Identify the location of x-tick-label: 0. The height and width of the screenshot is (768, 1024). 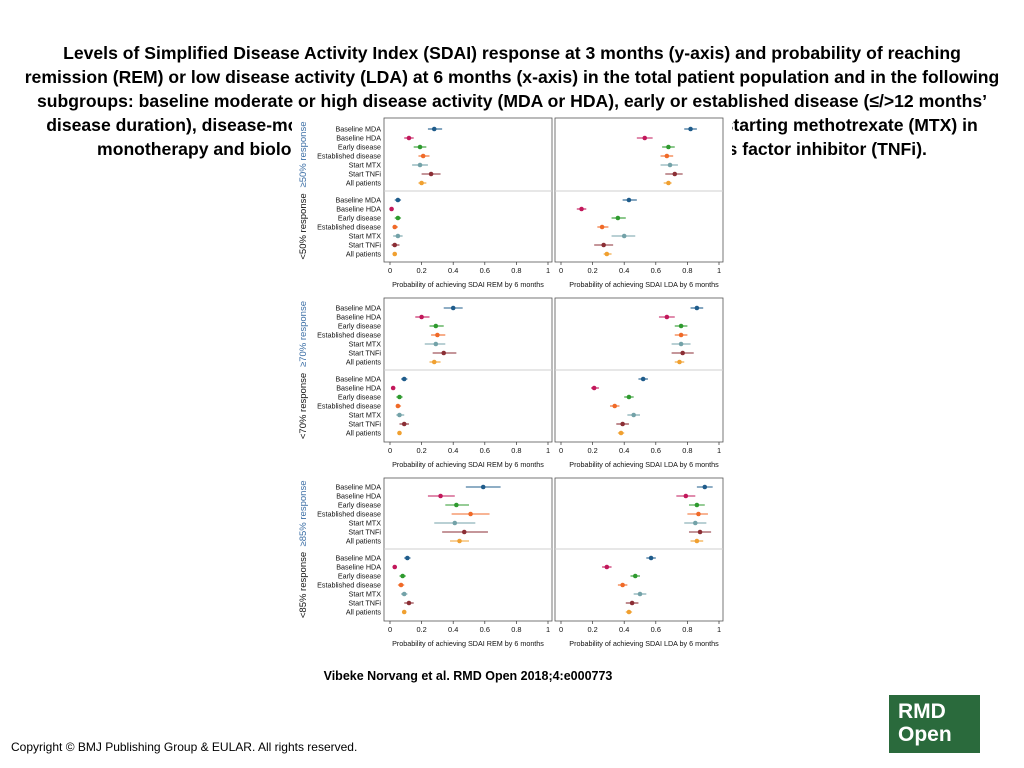
(390, 270).